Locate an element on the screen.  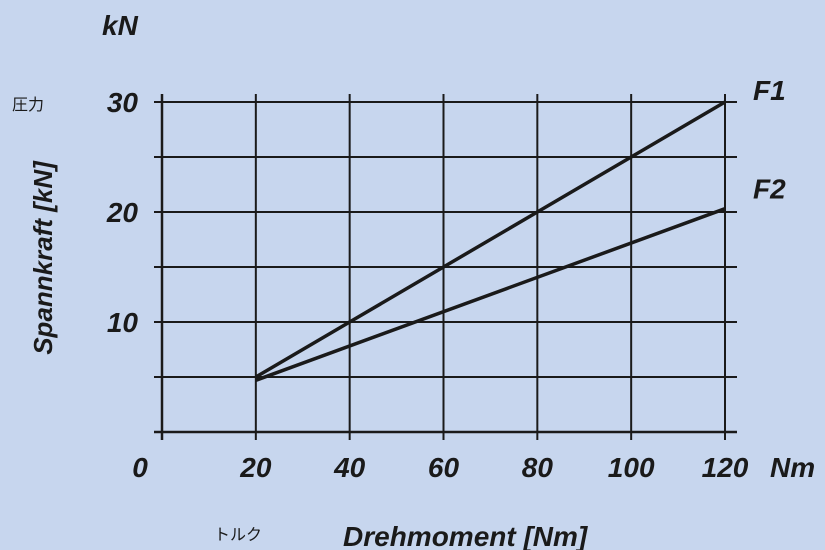
y-tick-label: 20 is located at coordinates (122, 212).